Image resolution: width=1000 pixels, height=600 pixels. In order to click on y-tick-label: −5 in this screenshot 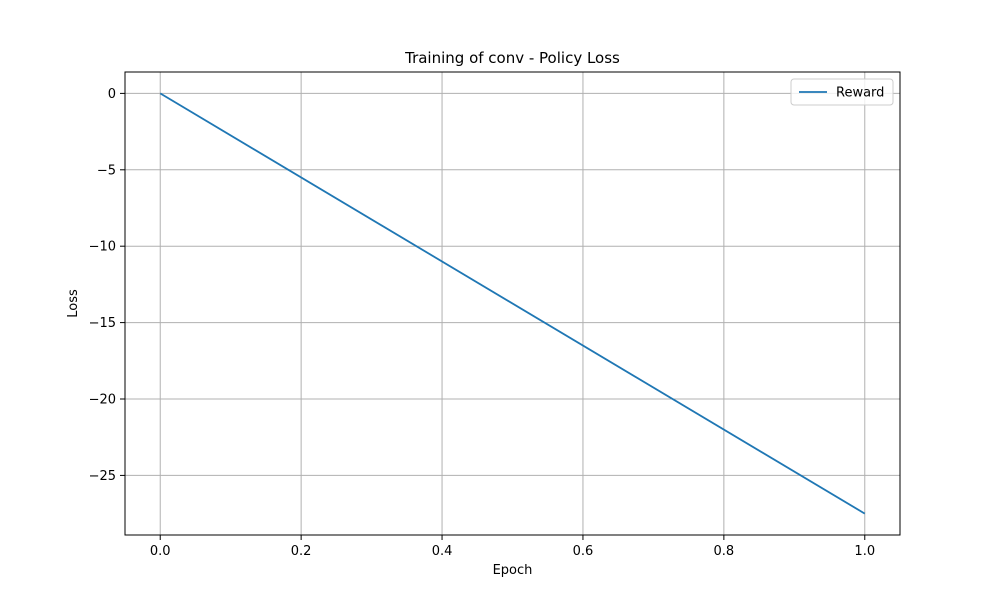, I will do `click(106, 170)`.